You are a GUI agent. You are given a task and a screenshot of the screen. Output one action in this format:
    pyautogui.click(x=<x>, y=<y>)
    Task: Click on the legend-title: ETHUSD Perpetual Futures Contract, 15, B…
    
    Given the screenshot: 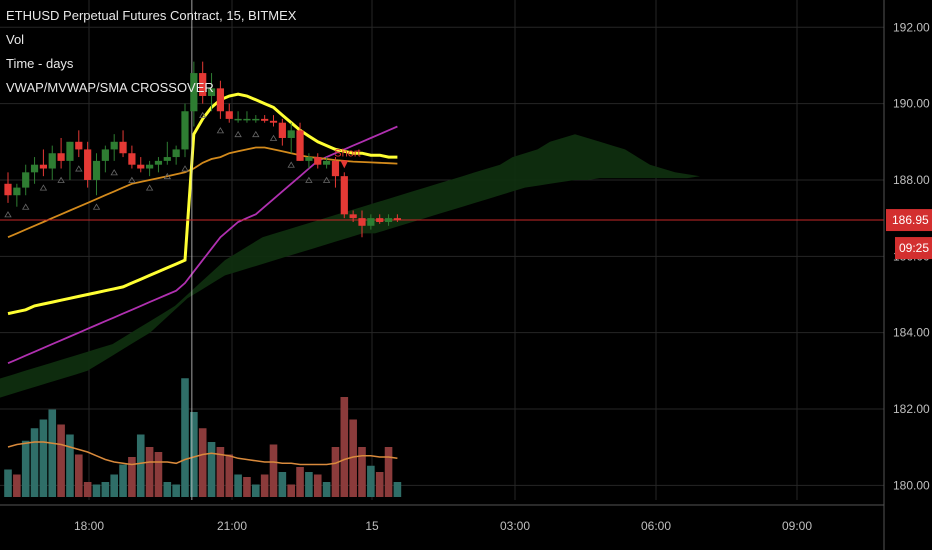 What is the action you would take?
    pyautogui.click(x=151, y=15)
    